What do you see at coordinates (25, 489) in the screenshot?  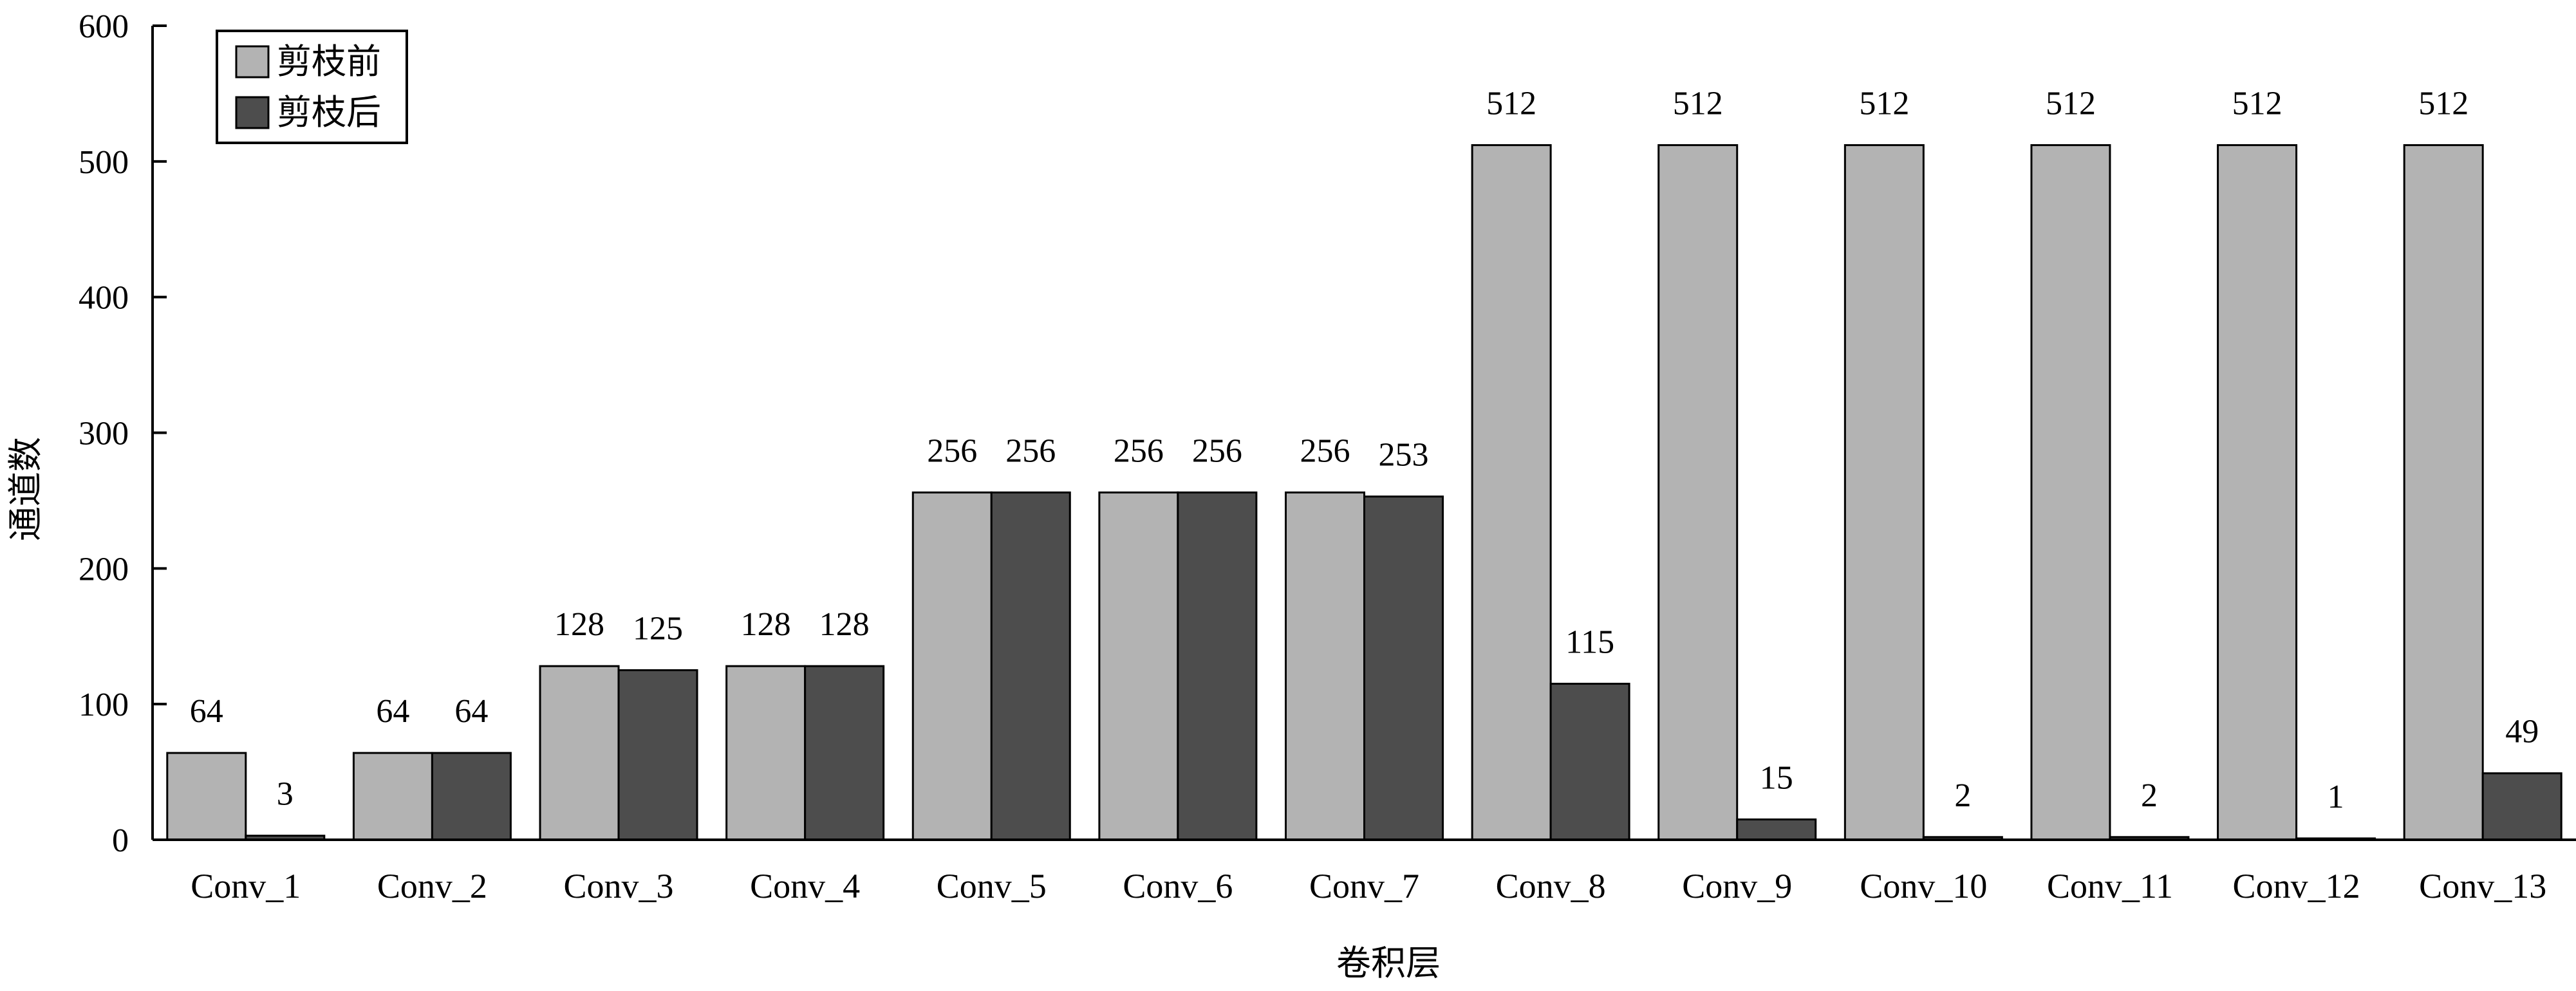 I see `y-axis-title: 通道数` at bounding box center [25, 489].